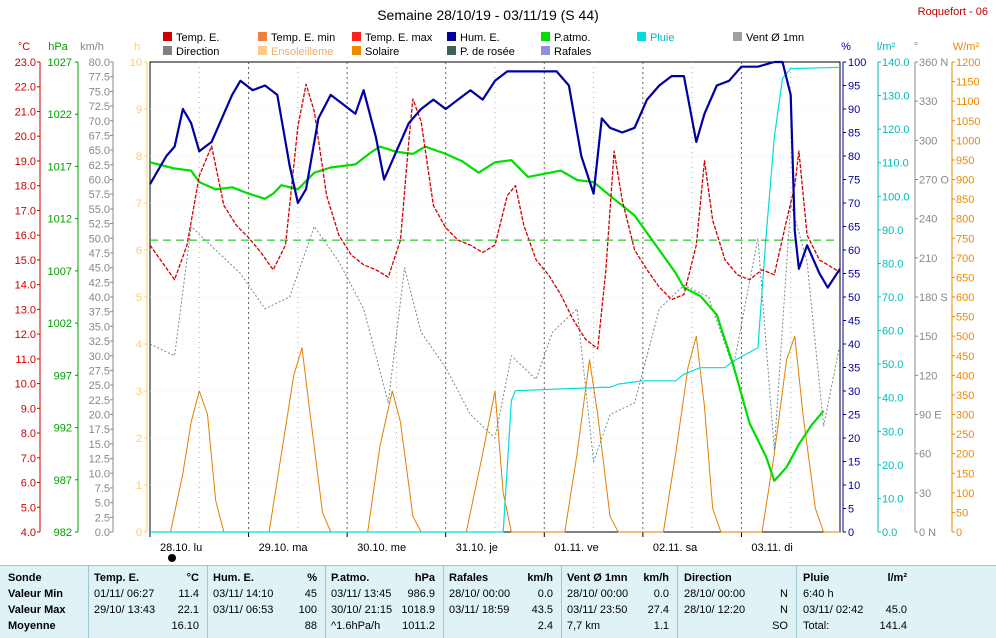 The height and width of the screenshot is (638, 996). Describe the element at coordinates (310, 594) in the screenshot. I see `hum-value: 45` at that location.